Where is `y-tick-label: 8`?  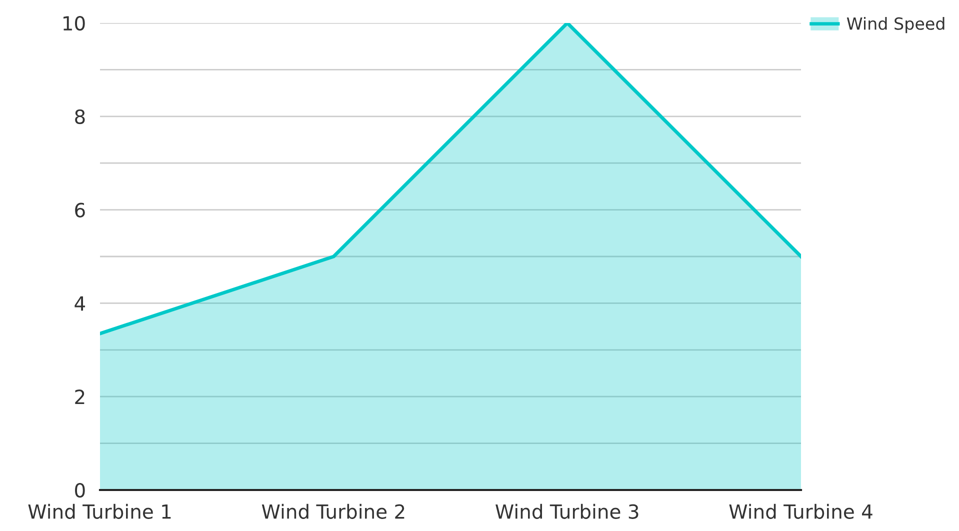 y-tick-label: 8 is located at coordinates (80, 116).